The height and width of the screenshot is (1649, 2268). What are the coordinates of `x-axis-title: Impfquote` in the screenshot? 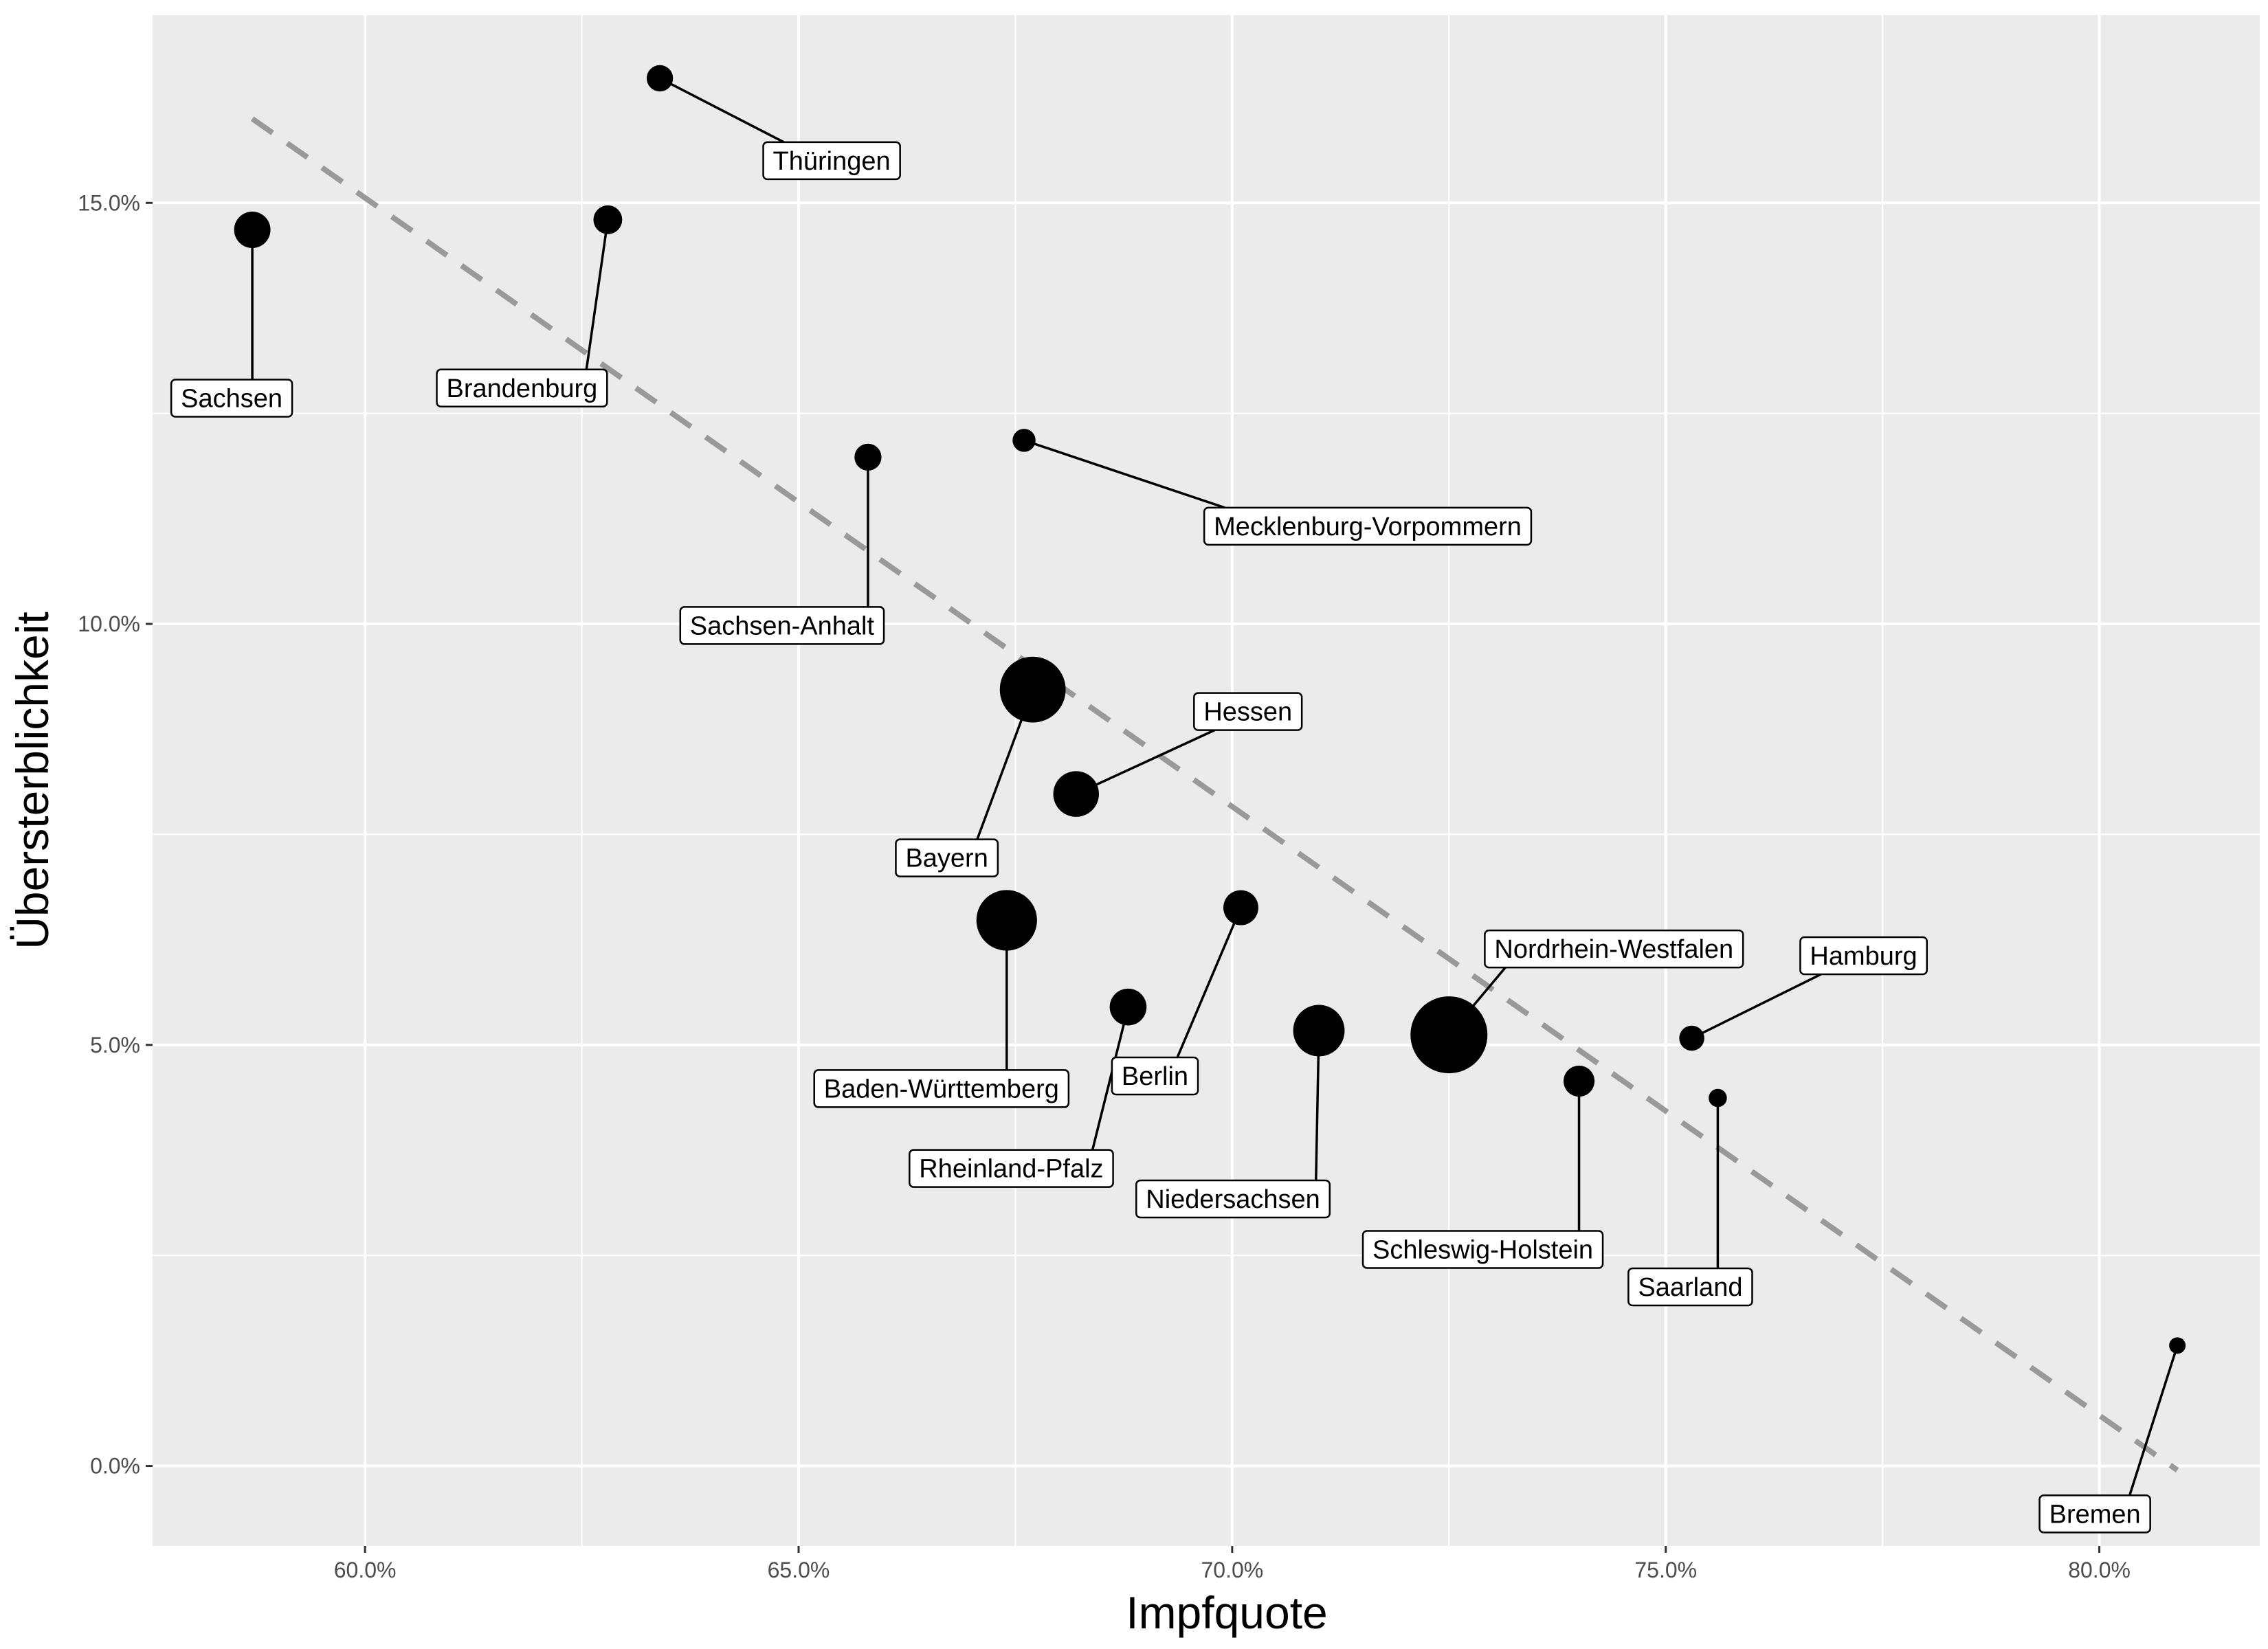 It's located at (1227, 1613).